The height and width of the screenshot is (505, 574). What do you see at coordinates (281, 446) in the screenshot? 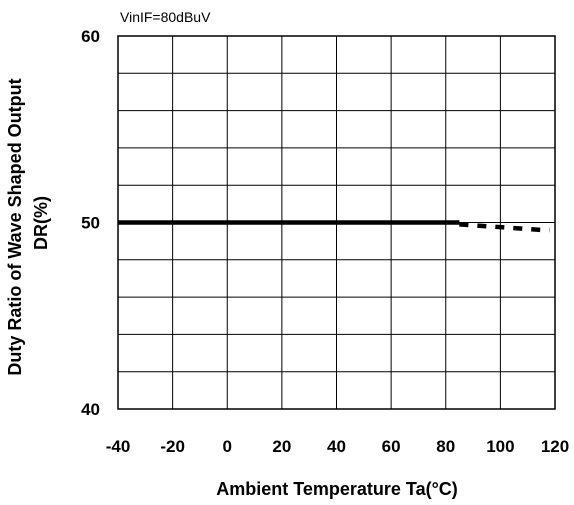
I see `x-tick-label: 20` at bounding box center [281, 446].